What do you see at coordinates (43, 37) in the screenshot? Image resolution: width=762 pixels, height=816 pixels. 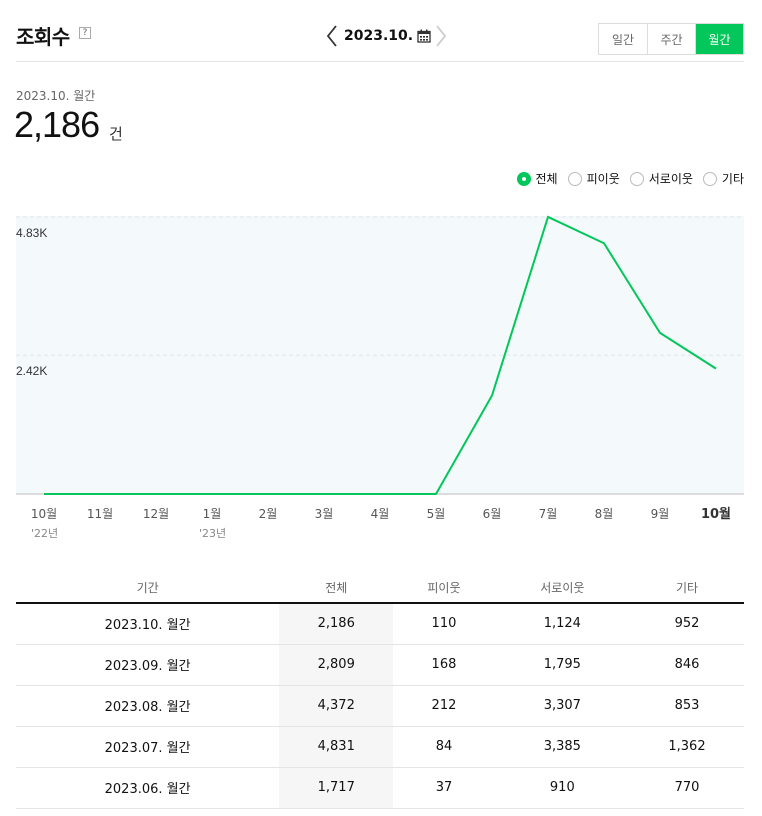 I see `page-title: 조회수` at bounding box center [43, 37].